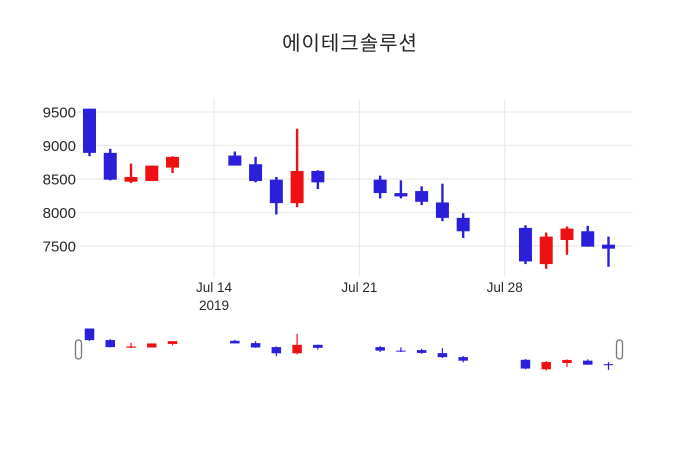 The width and height of the screenshot is (700, 450). Describe the element at coordinates (359, 287) in the screenshot. I see `x-tick-label: Jul 21` at that location.